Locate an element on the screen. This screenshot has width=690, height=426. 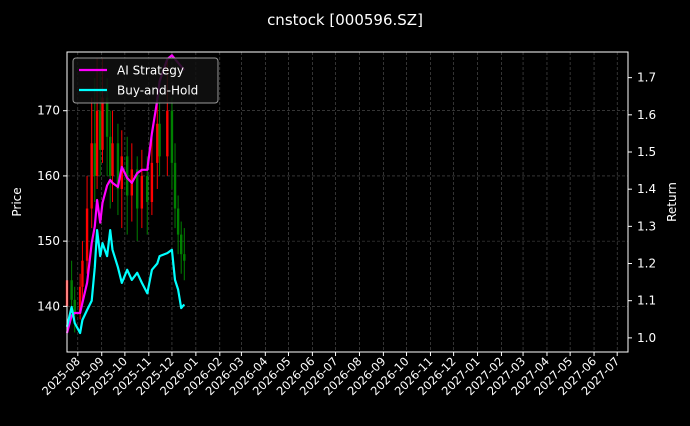
y-right-tick-label: 1.1 is located at coordinates (646, 301).